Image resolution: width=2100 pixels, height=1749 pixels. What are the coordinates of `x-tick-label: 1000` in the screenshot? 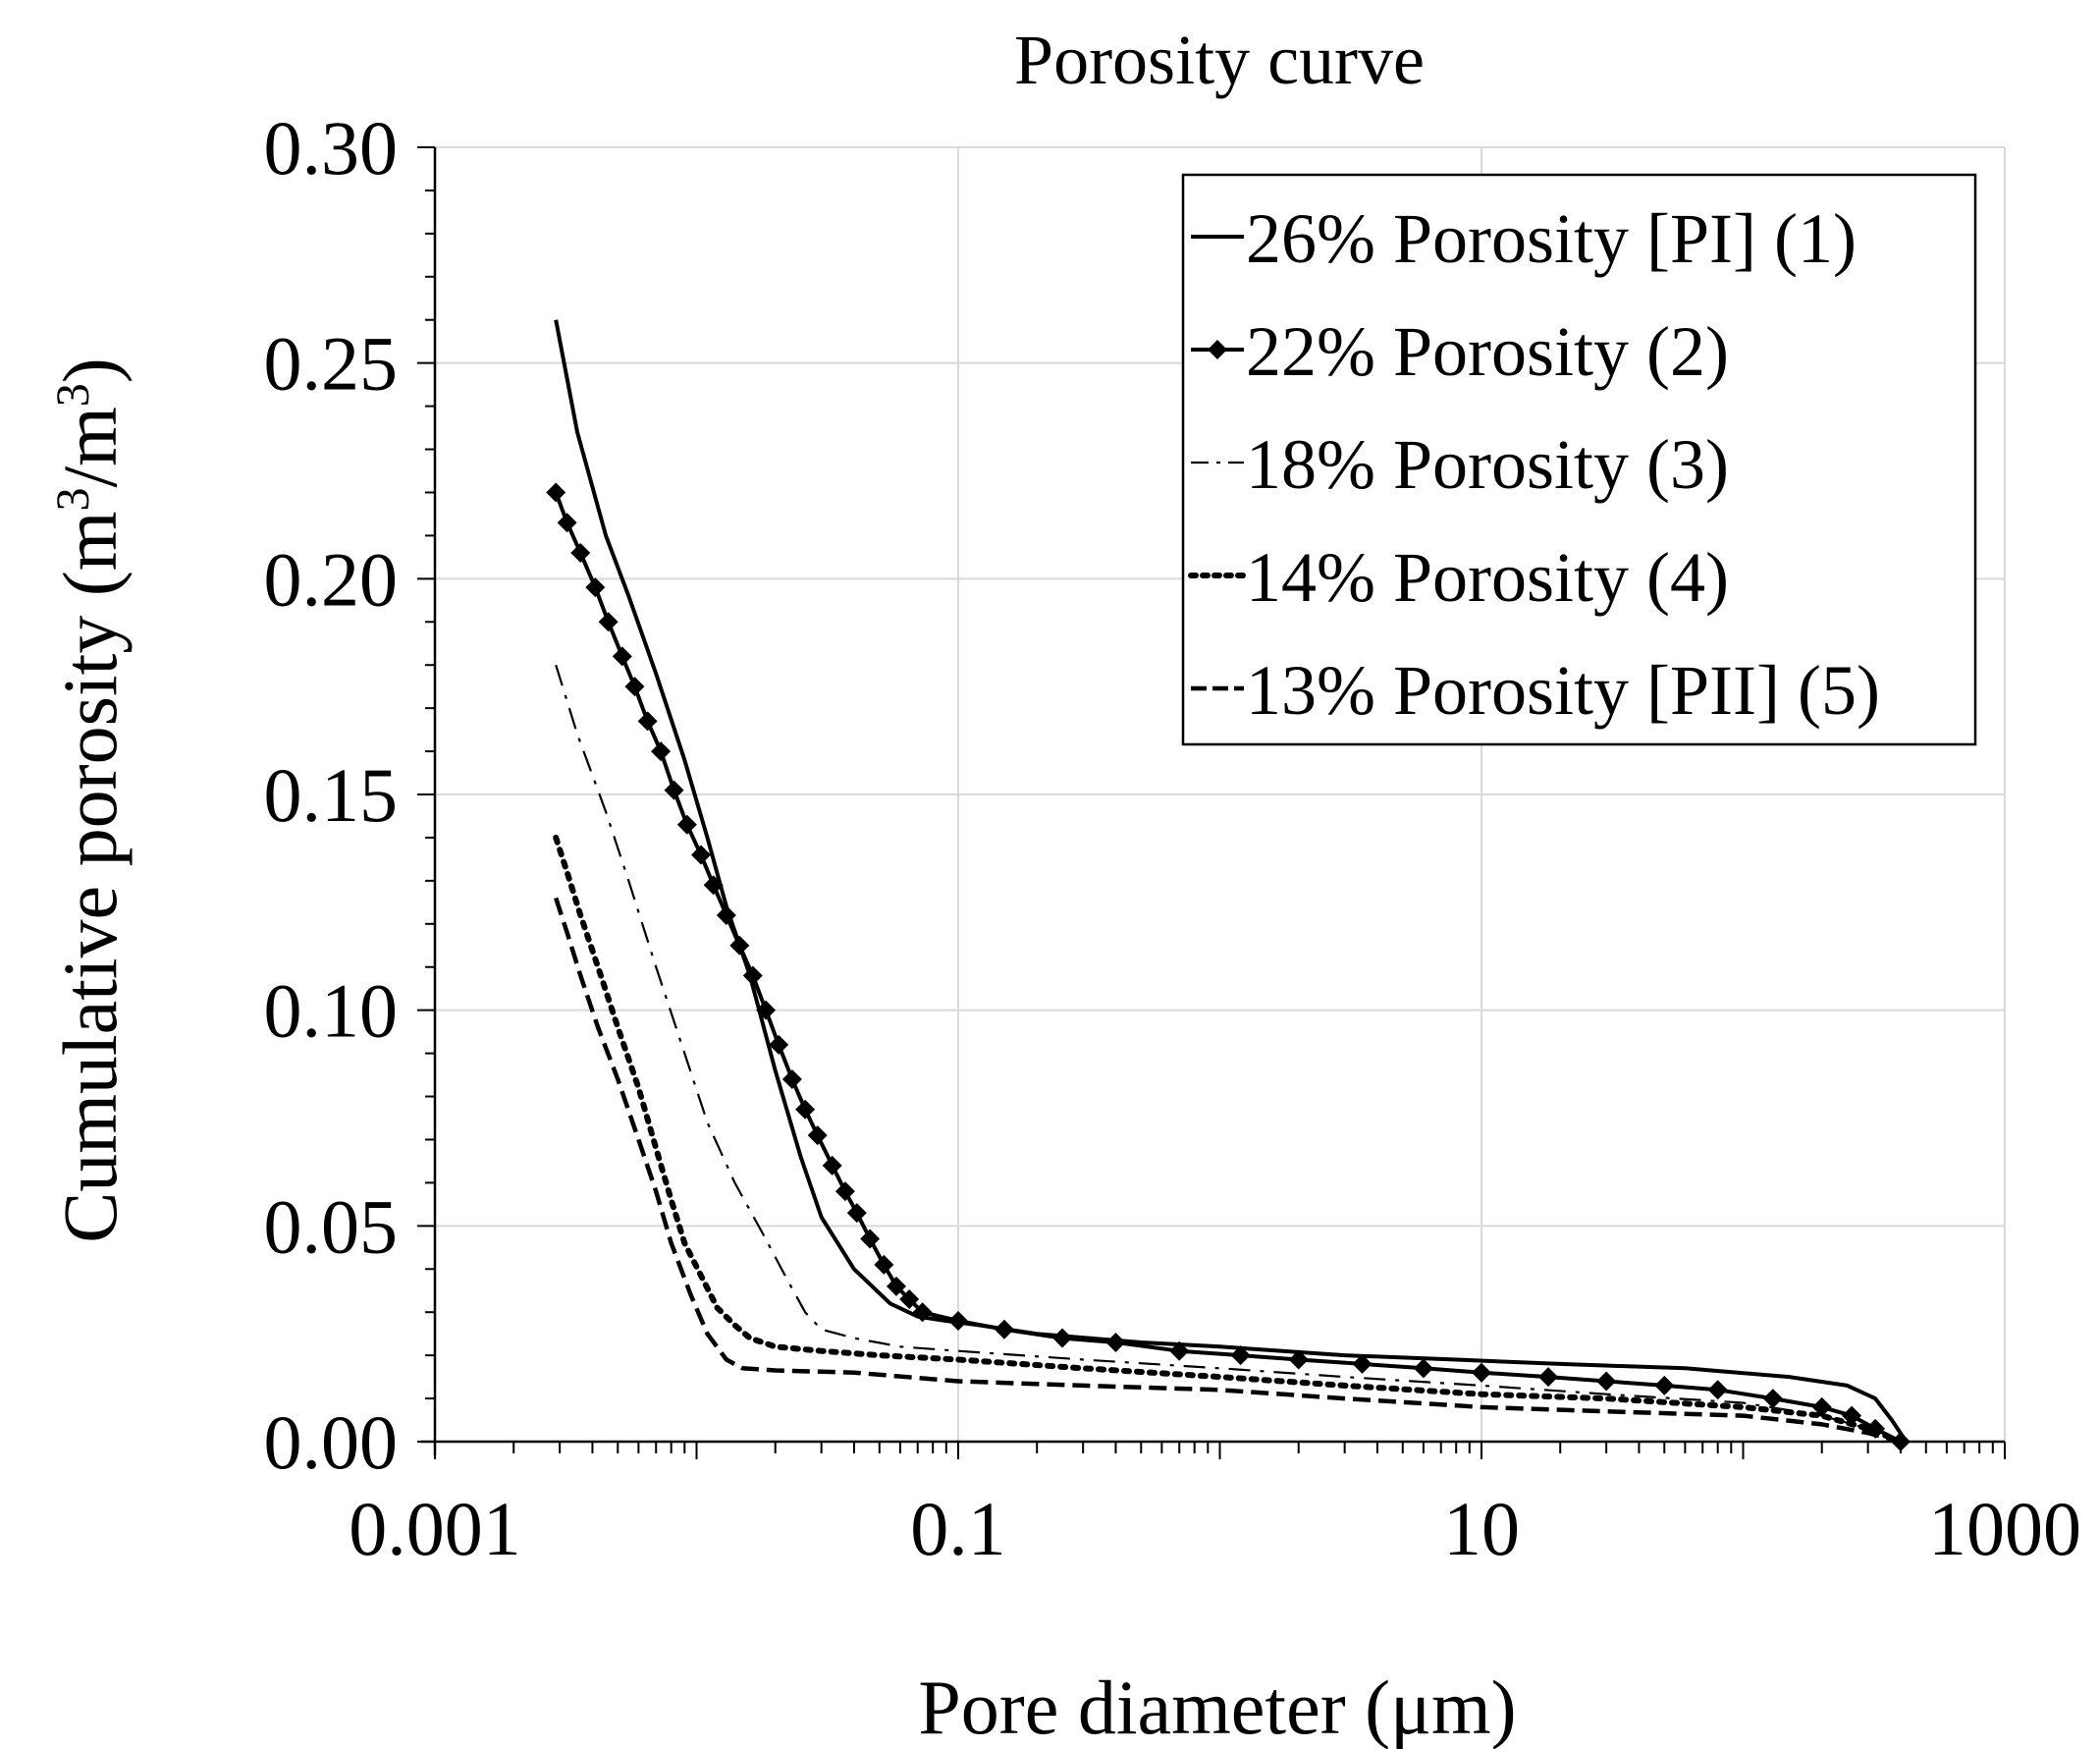 It's located at (2004, 1529).